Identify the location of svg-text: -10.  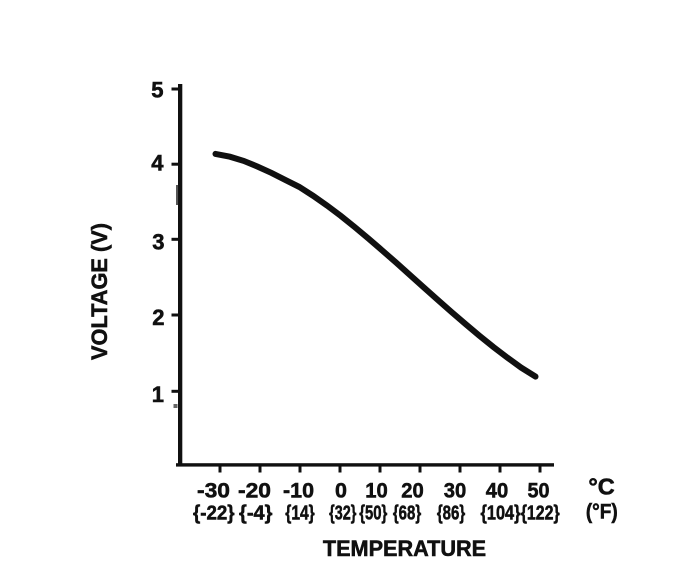
(298, 491).